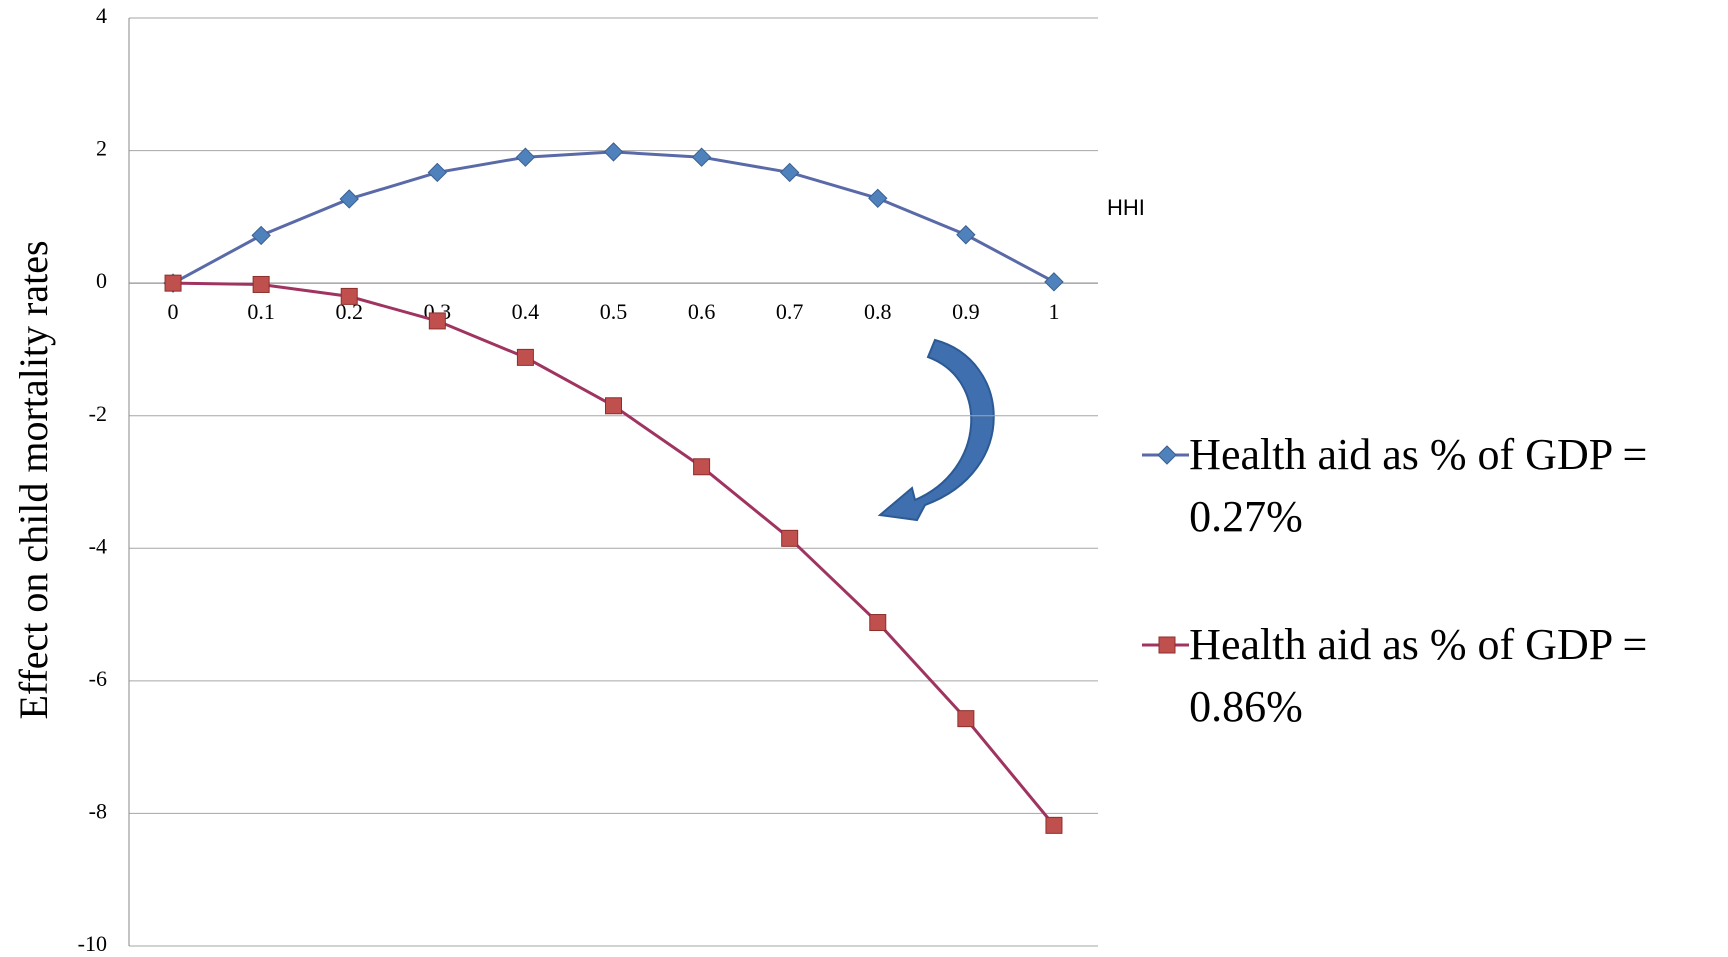 Image resolution: width=1728 pixels, height=957 pixels. I want to click on series-line, so click(613, 217).